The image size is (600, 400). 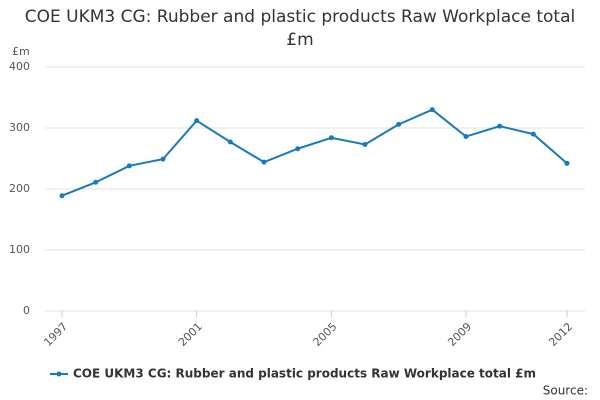 What do you see at coordinates (19, 66) in the screenshot?
I see `y-tick-label: 400` at bounding box center [19, 66].